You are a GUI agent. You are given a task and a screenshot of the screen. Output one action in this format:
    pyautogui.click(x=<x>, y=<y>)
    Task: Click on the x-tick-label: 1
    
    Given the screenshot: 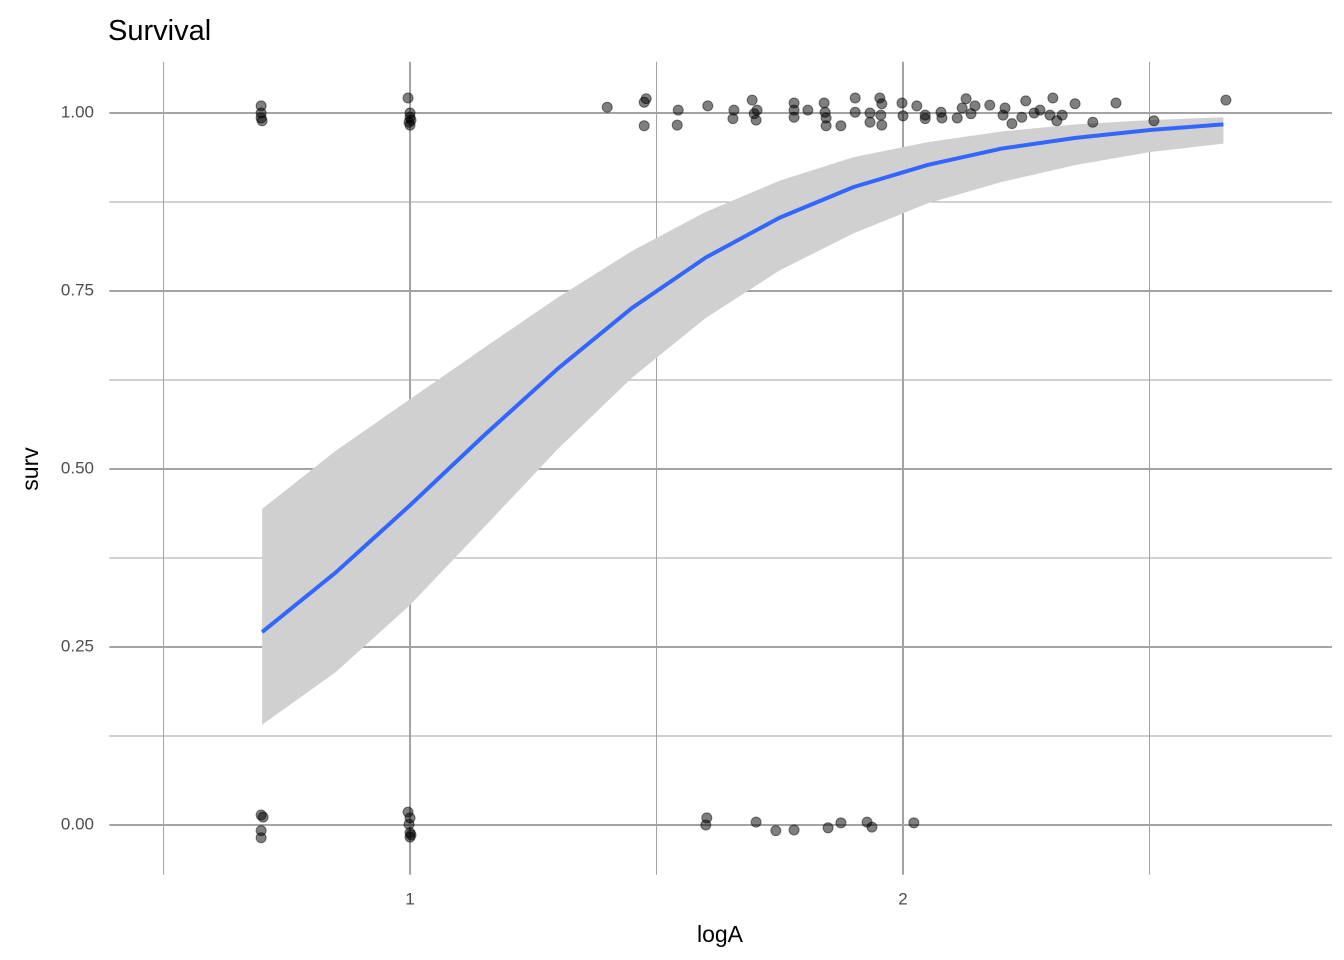 What is the action you would take?
    pyautogui.click(x=409, y=898)
    